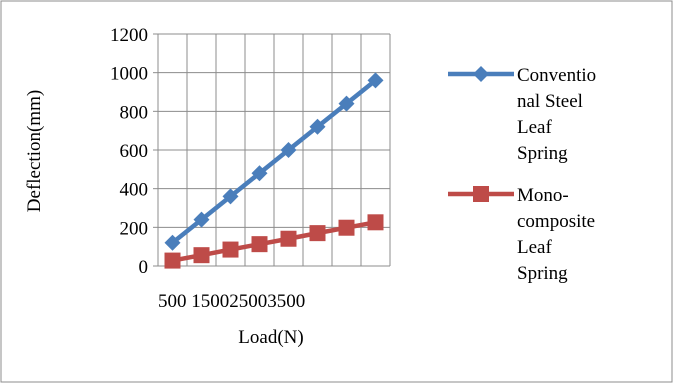  What do you see at coordinates (134, 112) in the screenshot?
I see `y-tick-label: 800` at bounding box center [134, 112].